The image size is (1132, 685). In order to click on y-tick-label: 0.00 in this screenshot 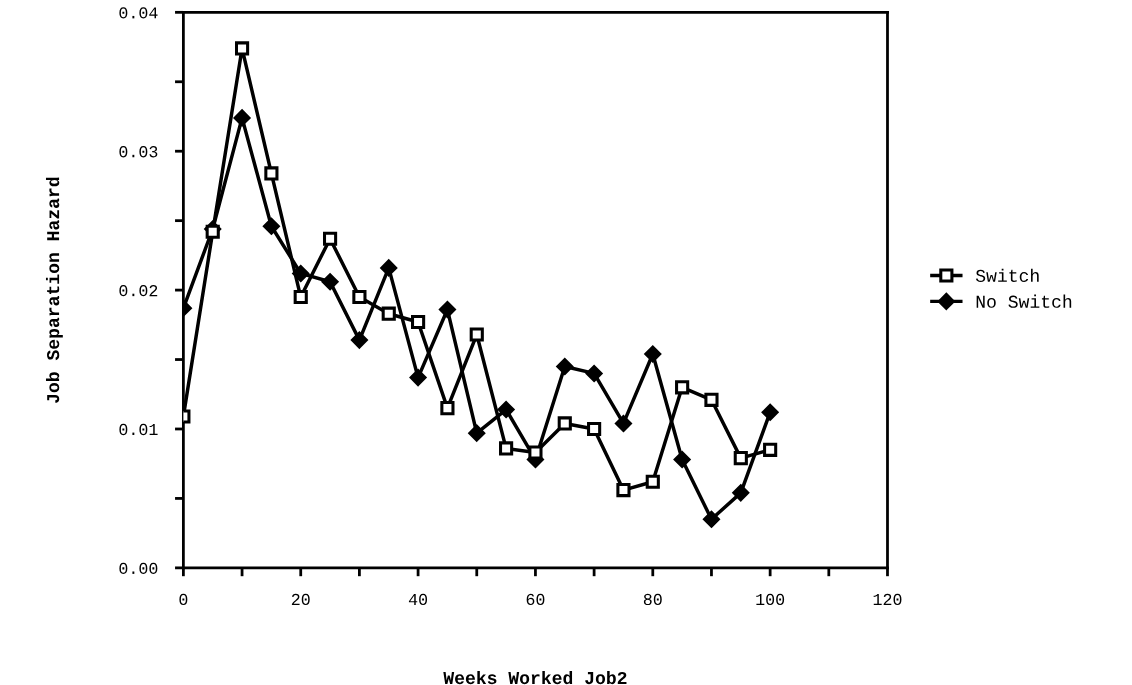, I will do `click(138, 568)`.